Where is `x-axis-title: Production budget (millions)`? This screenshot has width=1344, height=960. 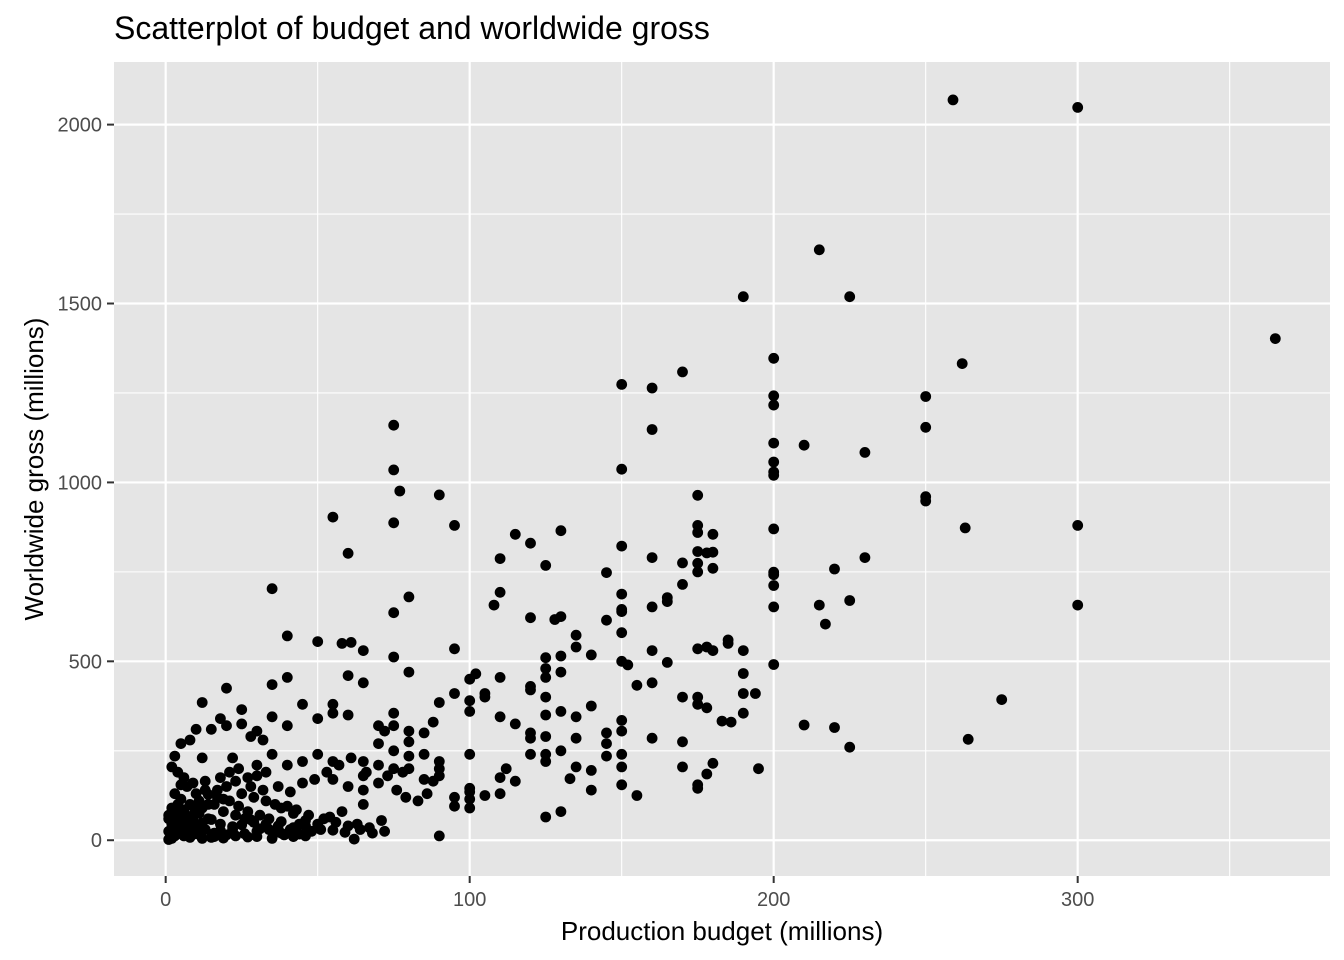 x-axis-title: Production budget (millions) is located at coordinates (722, 931).